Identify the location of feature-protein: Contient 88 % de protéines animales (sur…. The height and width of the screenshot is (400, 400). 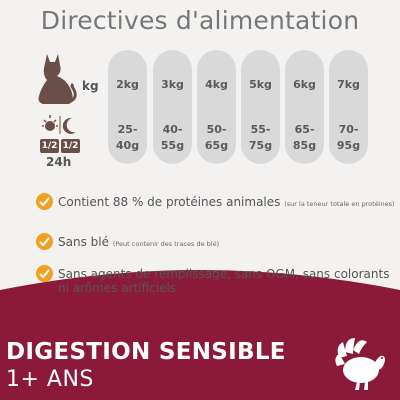
(226, 203).